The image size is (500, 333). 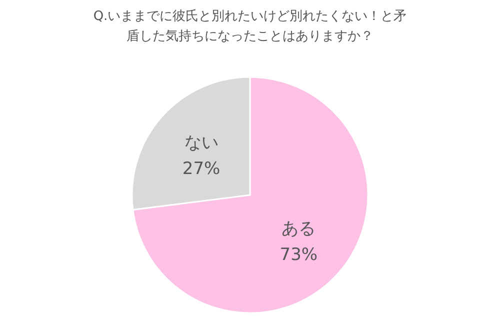 I want to click on data-label: 27%, so click(x=201, y=169).